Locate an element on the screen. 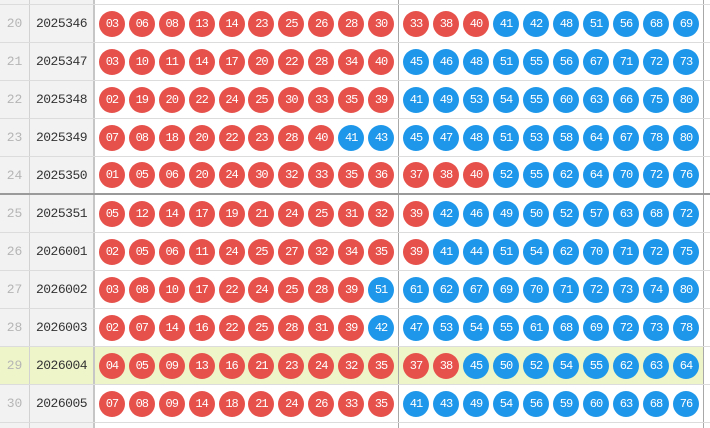 The height and width of the screenshot is (428, 710). blue-ball: 45 is located at coordinates (416, 61).